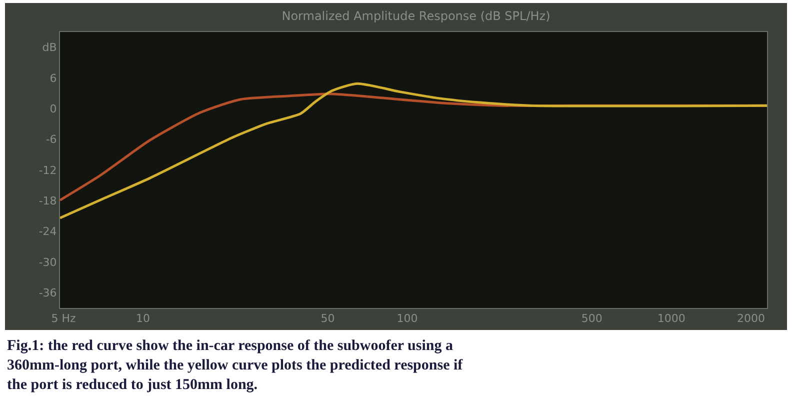 The width and height of the screenshot is (800, 414). Describe the element at coordinates (51, 139) in the screenshot. I see `y-tick-label: -6` at that location.